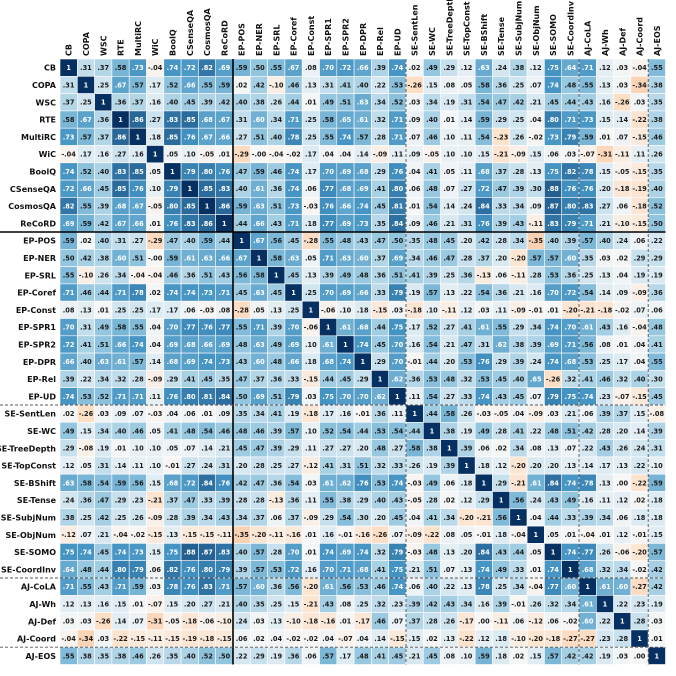 The width and height of the screenshot is (676, 676). I want to click on cell-value: .83, so click(553, 224).